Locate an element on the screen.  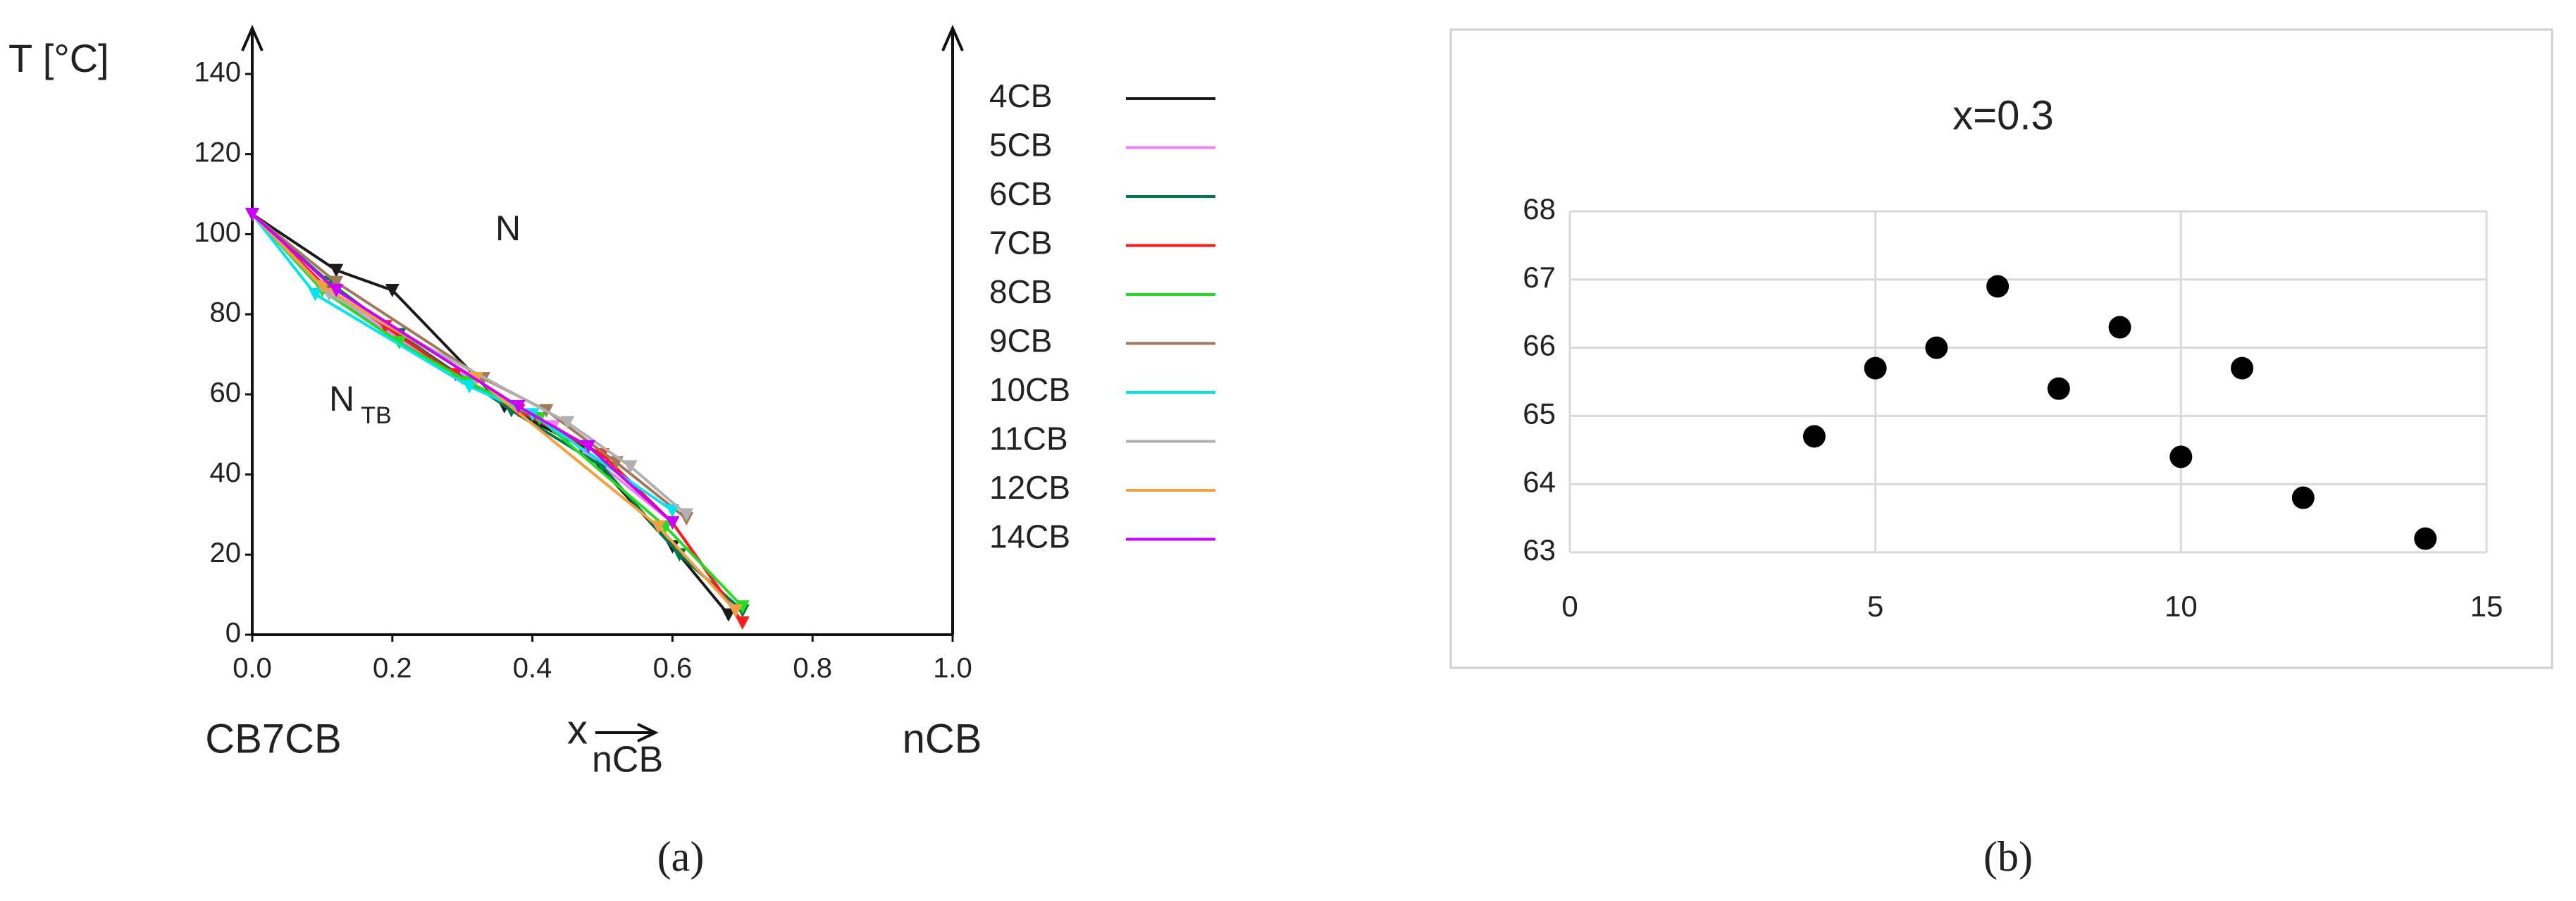
chart-title: x=0.3 is located at coordinates (2003, 115).